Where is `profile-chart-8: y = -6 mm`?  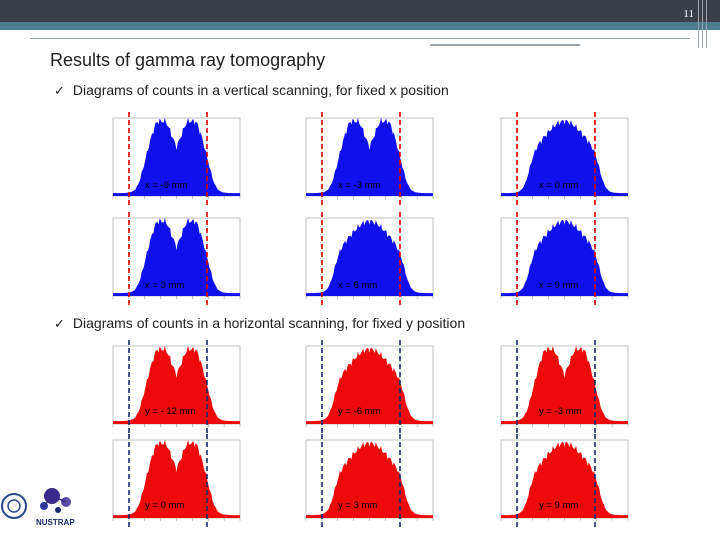
profile-chart-8: y = -6 mm is located at coordinates (363, 388).